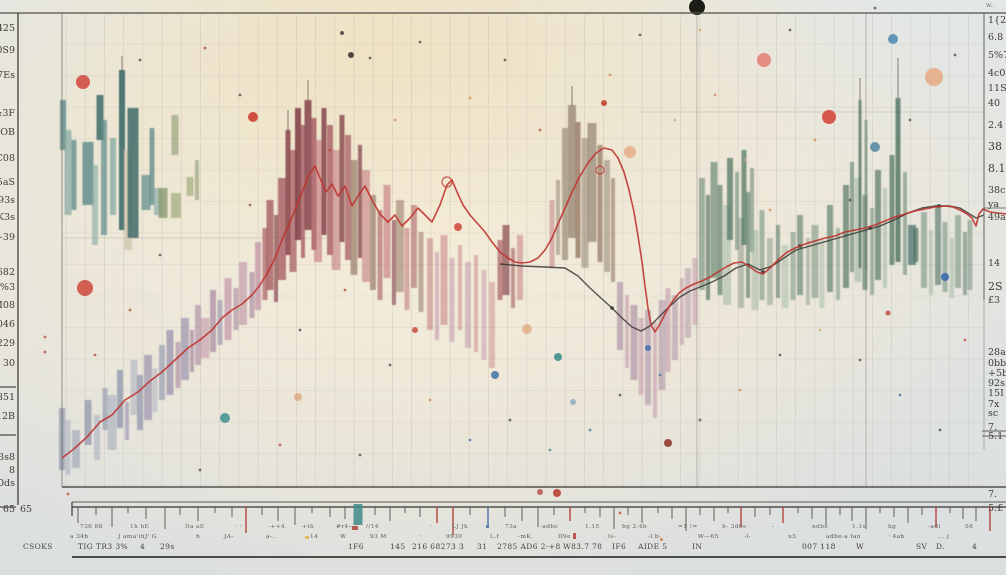  What do you see at coordinates (431, 527) in the screenshot?
I see `panel-text-token: ·` at bounding box center [431, 527].